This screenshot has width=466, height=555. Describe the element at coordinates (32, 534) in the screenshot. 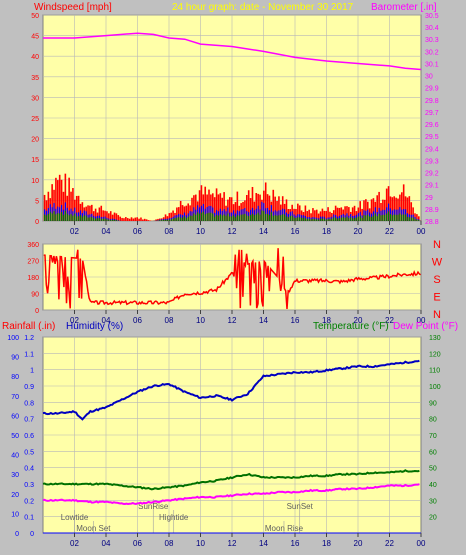

I see `rain-ytick-label: 0` at that location.